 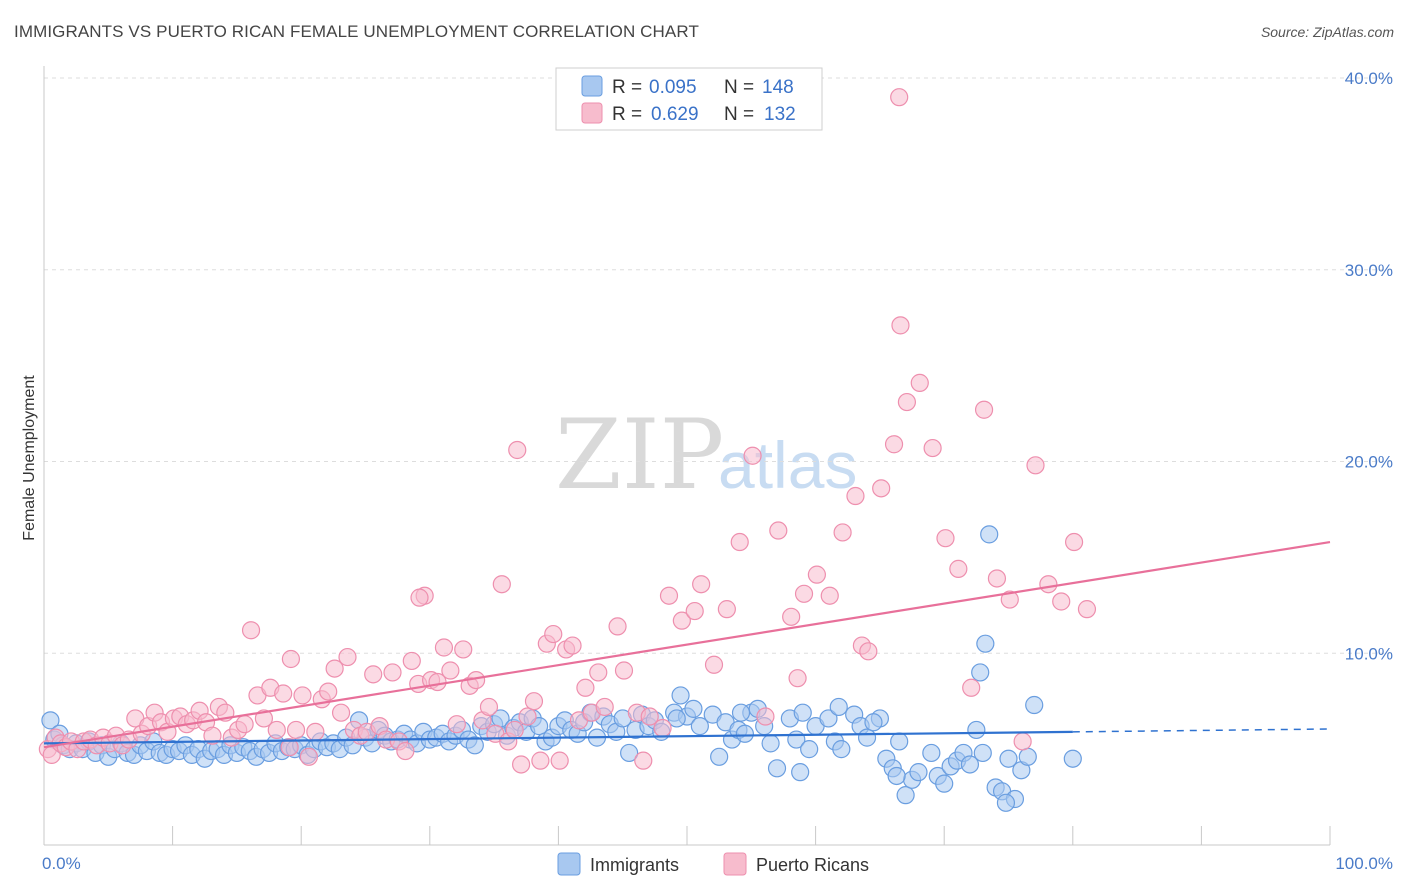 What do you see at coordinates (1369, 270) in the screenshot?
I see `y-tick-label: 30.0%` at bounding box center [1369, 270].